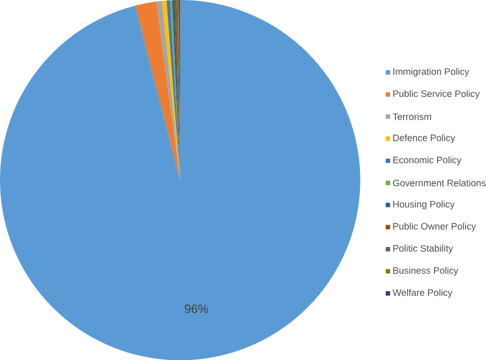 Image resolution: width=486 pixels, height=360 pixels. Describe the element at coordinates (431, 72) in the screenshot. I see `legend-label: Immigration Policy` at that location.